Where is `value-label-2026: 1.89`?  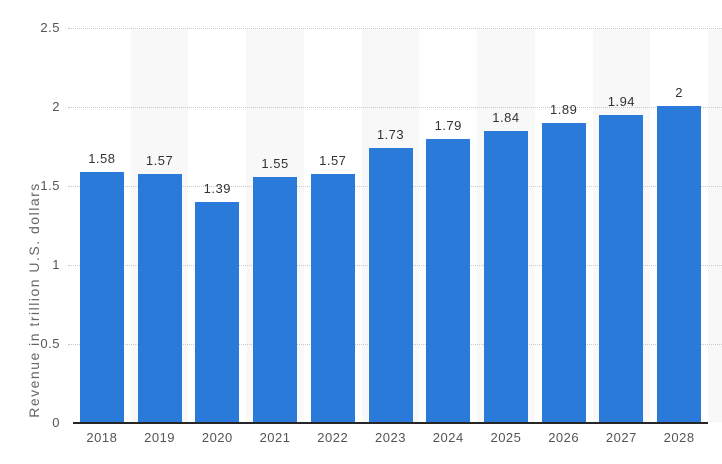
value-label-2026: 1.89 is located at coordinates (564, 109).